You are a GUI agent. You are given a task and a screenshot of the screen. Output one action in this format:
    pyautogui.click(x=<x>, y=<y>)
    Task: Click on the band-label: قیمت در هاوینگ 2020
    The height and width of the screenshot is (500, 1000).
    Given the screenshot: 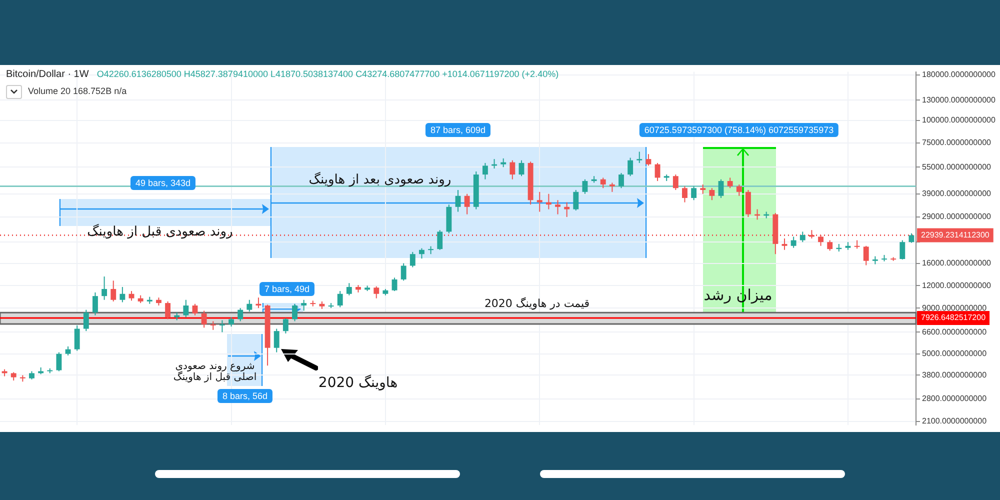 What is the action you would take?
    pyautogui.click(x=537, y=303)
    